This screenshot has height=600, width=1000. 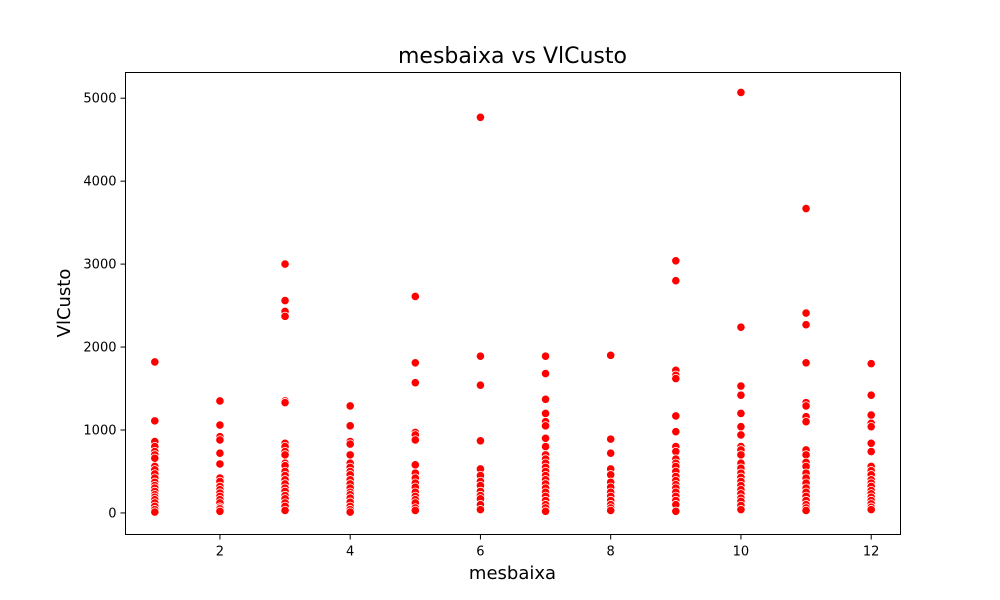 What do you see at coordinates (99, 182) in the screenshot?
I see `y-tick-label: 4000` at bounding box center [99, 182].